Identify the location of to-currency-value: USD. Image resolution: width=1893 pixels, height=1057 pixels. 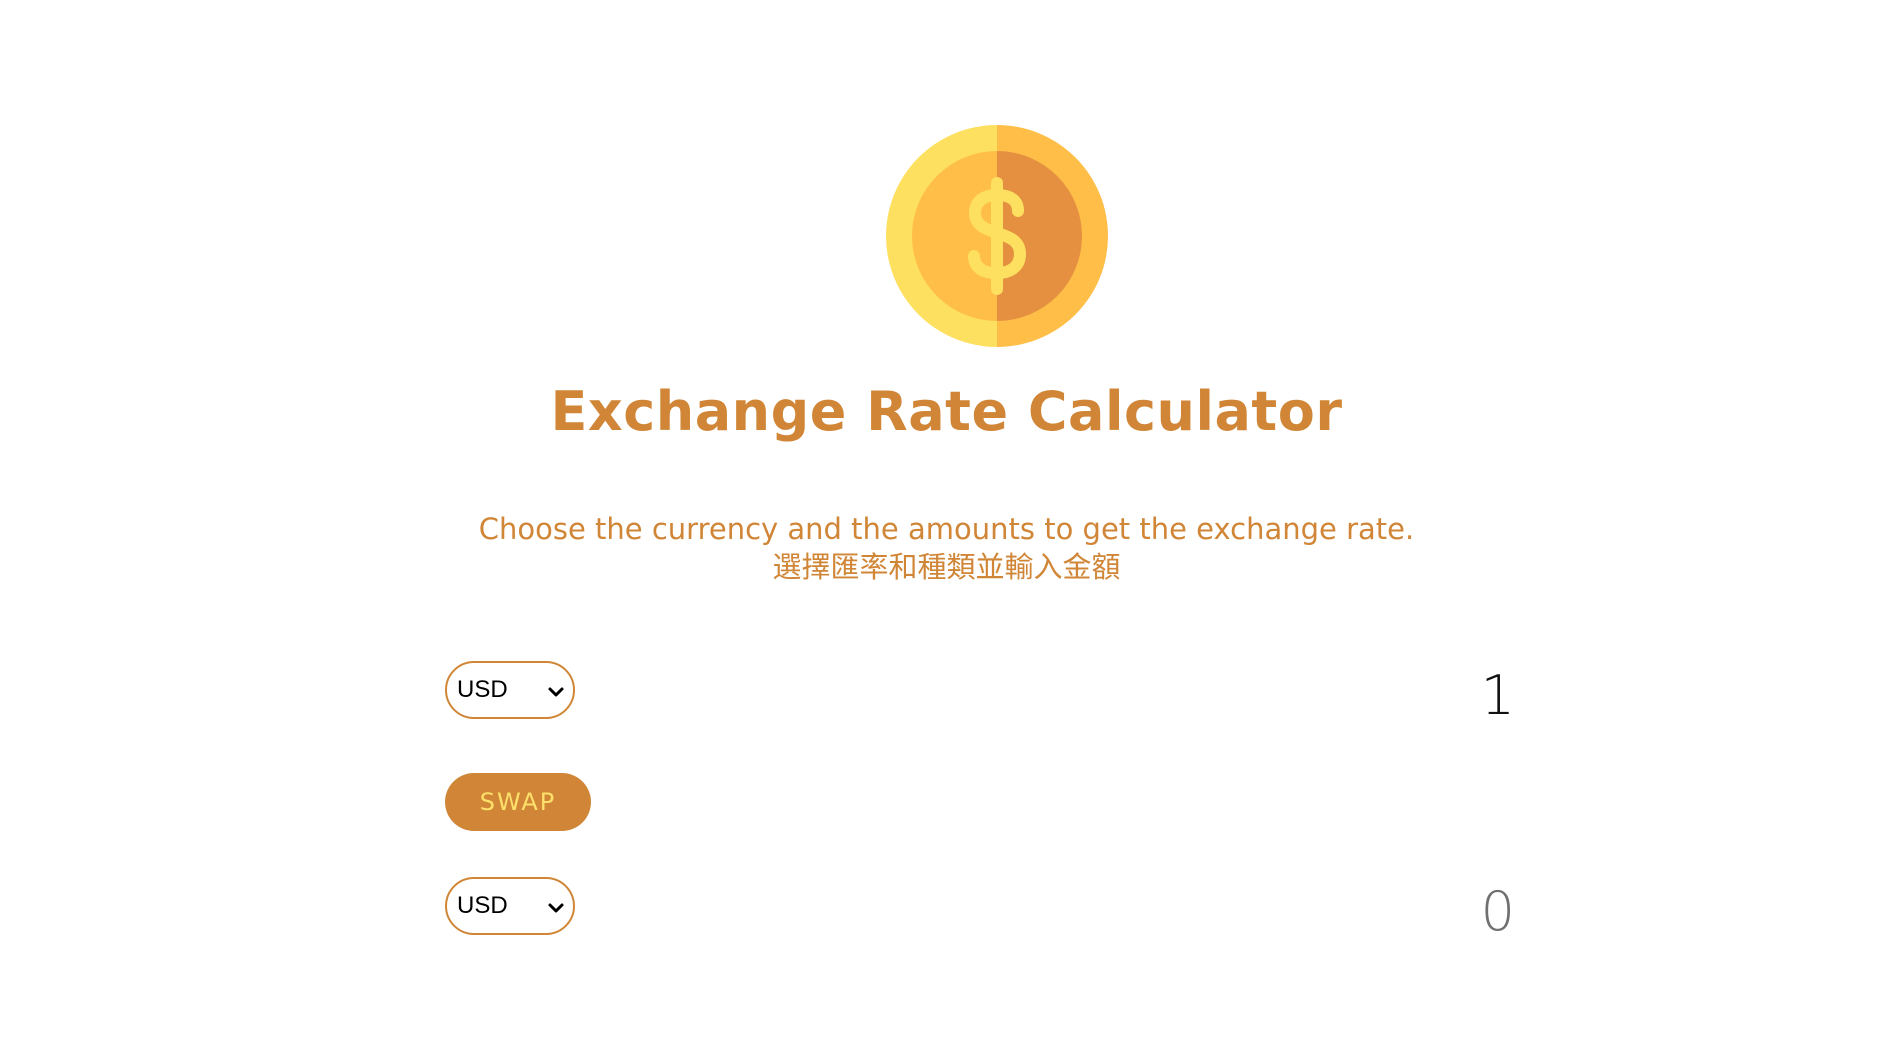
(482, 905).